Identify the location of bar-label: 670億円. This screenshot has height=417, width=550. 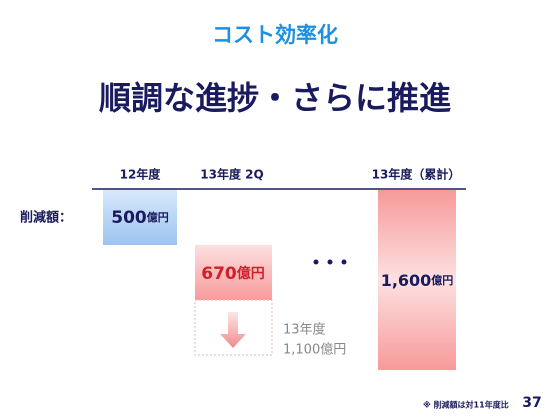
(233, 274).